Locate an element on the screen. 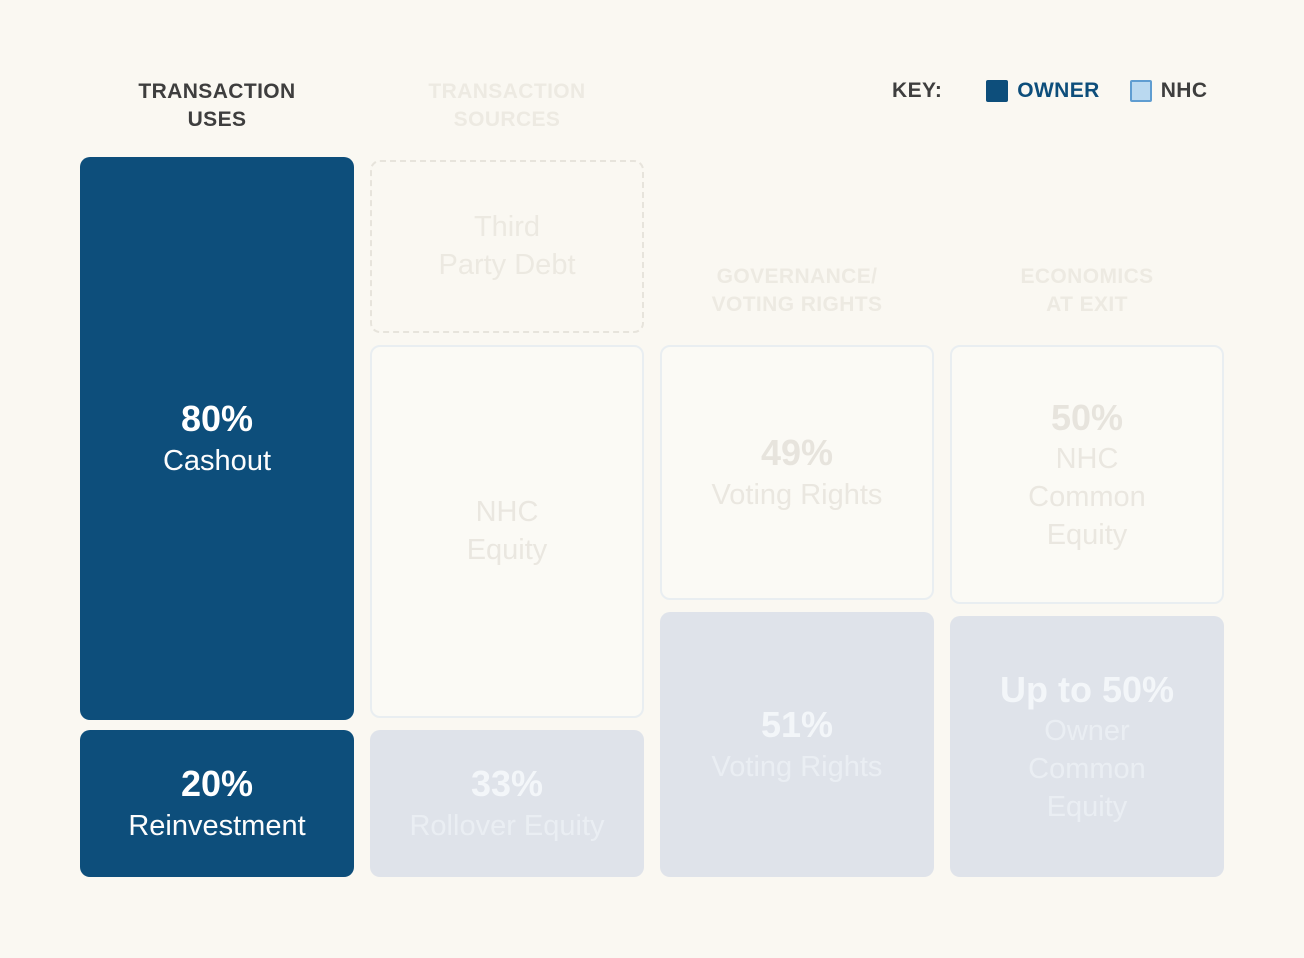 This screenshot has width=1304, height=958. block-rollover-equity-value: 33% is located at coordinates (507, 784).